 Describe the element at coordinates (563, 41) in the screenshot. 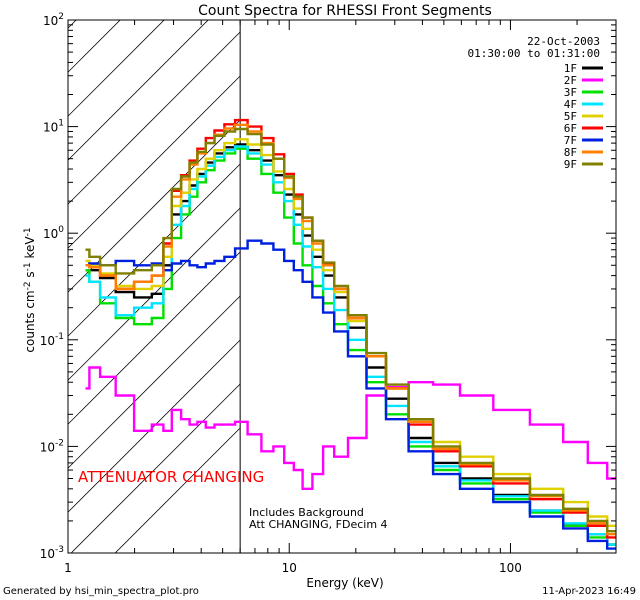

I see `date-label: 22-Oct-2003` at that location.